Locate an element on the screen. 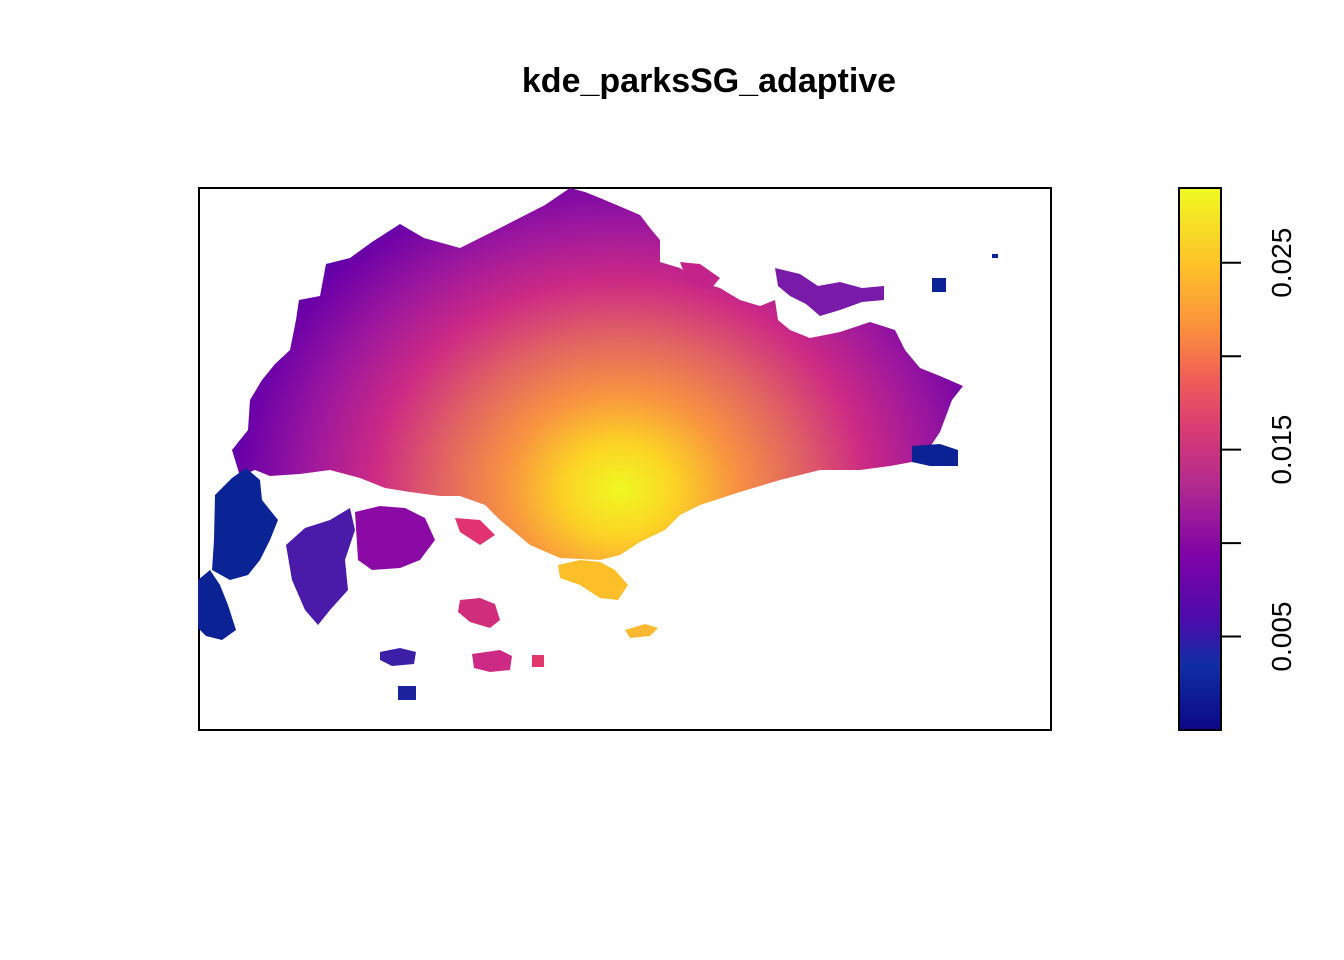 The image size is (1344, 960). south-islet-g is located at coordinates (538, 661).